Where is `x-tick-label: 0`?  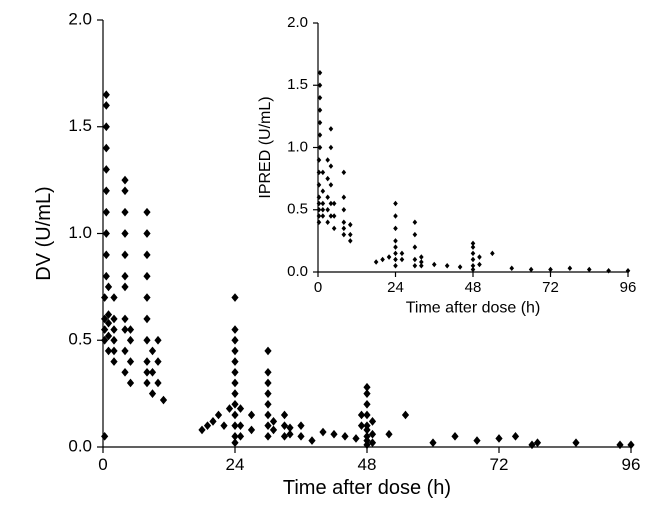
x-tick-label: 0 is located at coordinates (318, 287).